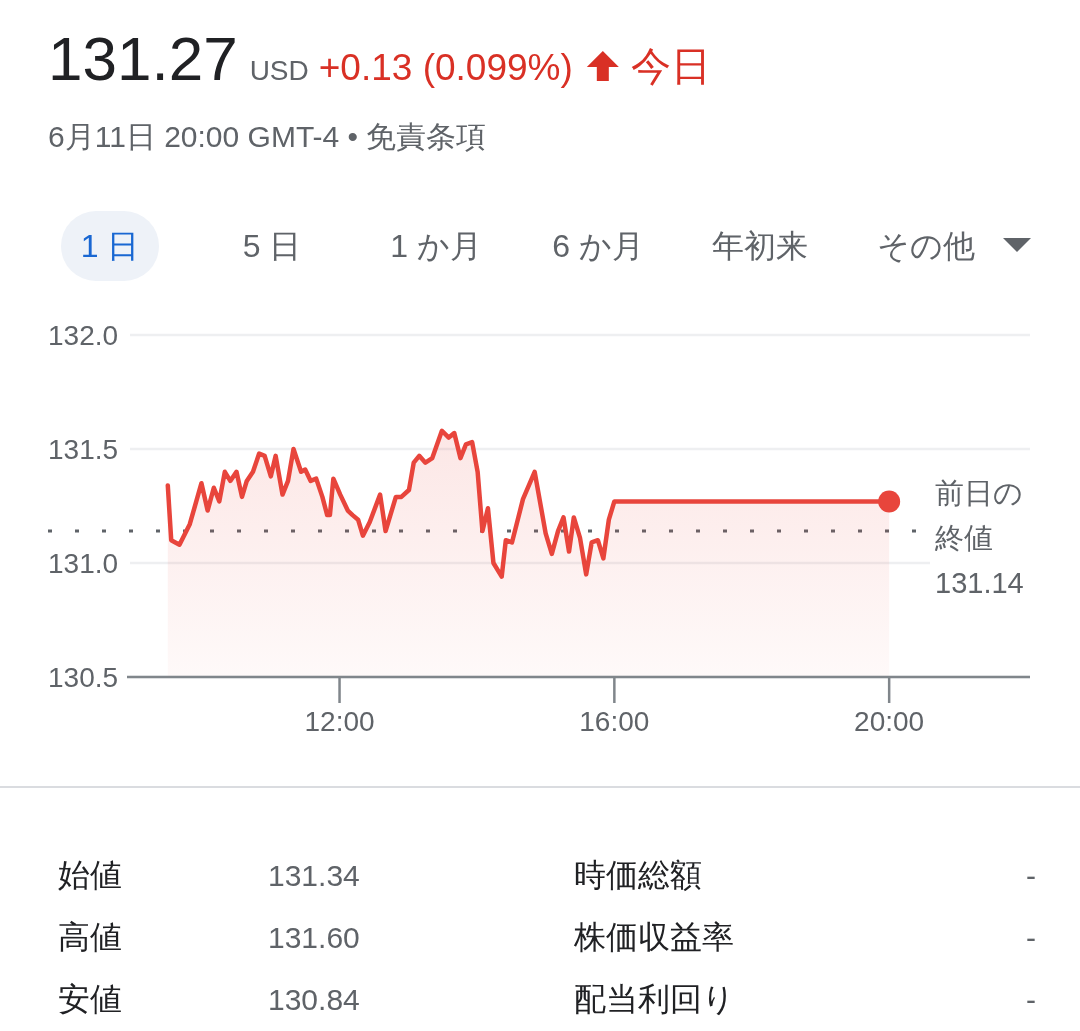 The image size is (1080, 1031). What do you see at coordinates (279, 70) in the screenshot?
I see `text: USD` at bounding box center [279, 70].